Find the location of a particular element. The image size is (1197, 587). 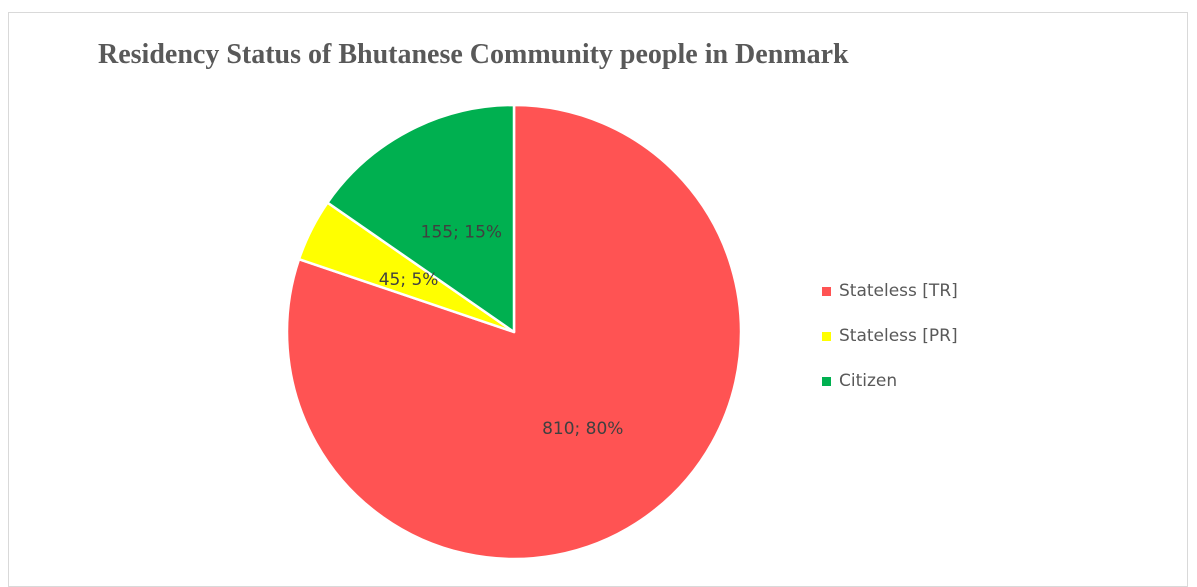

legend-item-citizen: Citizen is located at coordinates (890, 381).